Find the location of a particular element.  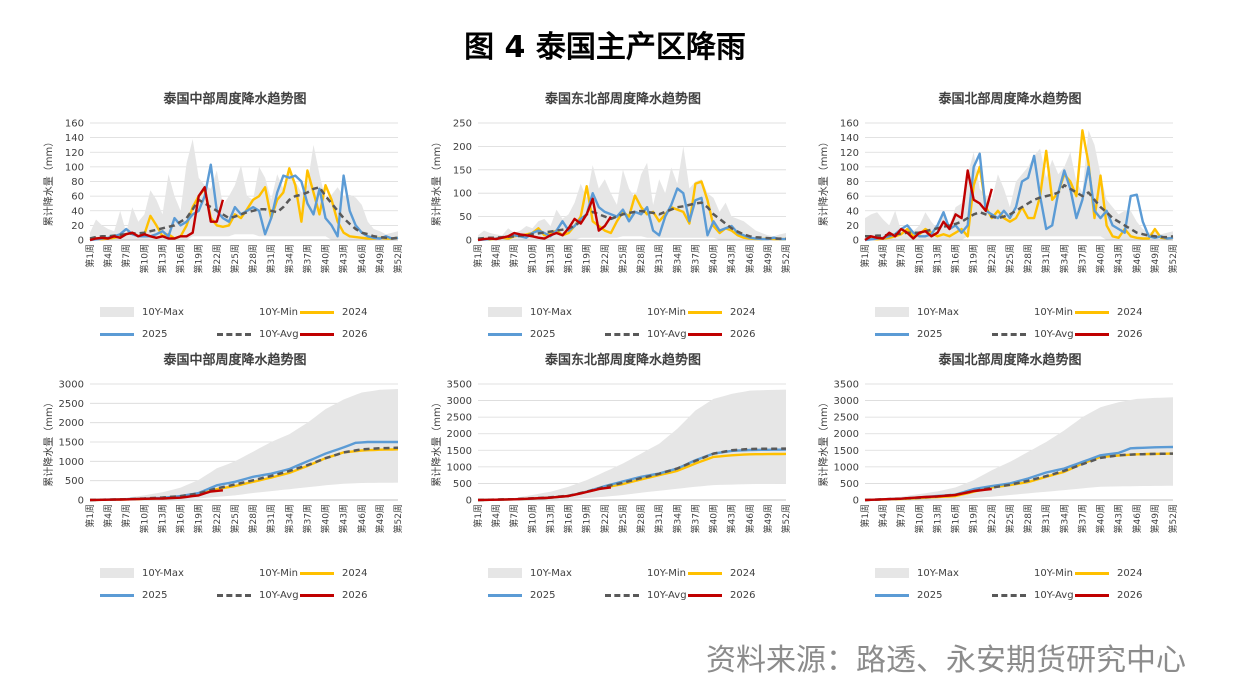

y-tick-label: 60 is located at coordinates (77, 197).